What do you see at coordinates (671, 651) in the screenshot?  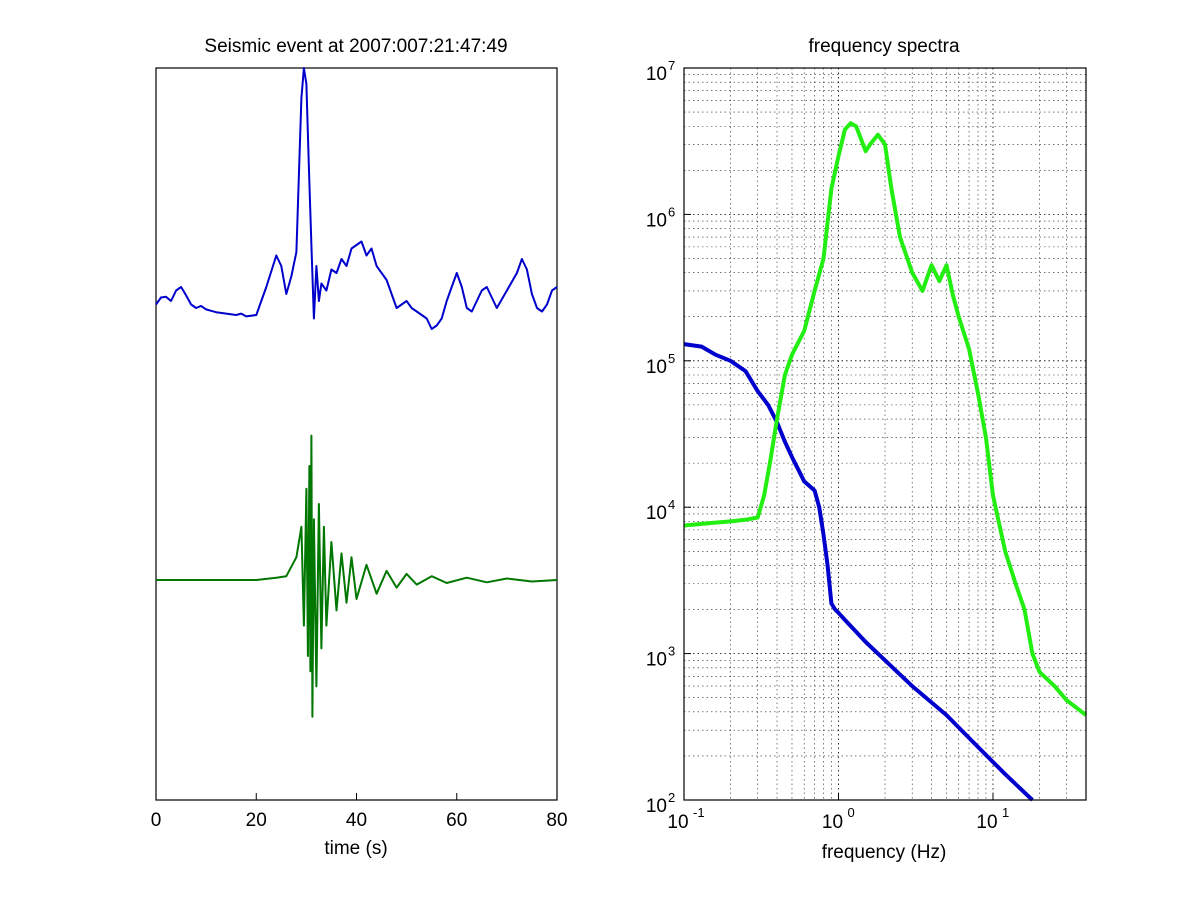 I see `spectra-y-tick-exponent: 3` at bounding box center [671, 651].